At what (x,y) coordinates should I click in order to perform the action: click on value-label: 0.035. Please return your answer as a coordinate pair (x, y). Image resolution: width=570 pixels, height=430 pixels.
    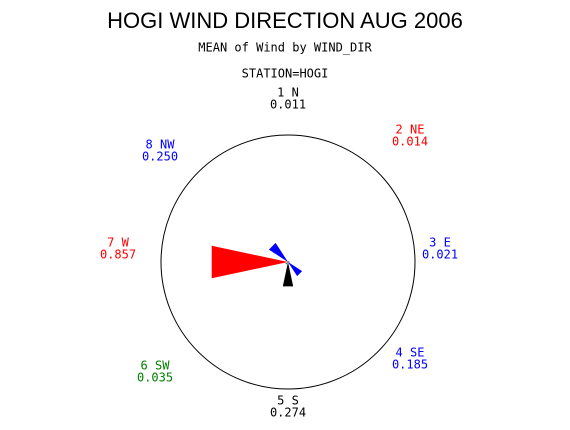
    Looking at the image, I should click on (155, 378).